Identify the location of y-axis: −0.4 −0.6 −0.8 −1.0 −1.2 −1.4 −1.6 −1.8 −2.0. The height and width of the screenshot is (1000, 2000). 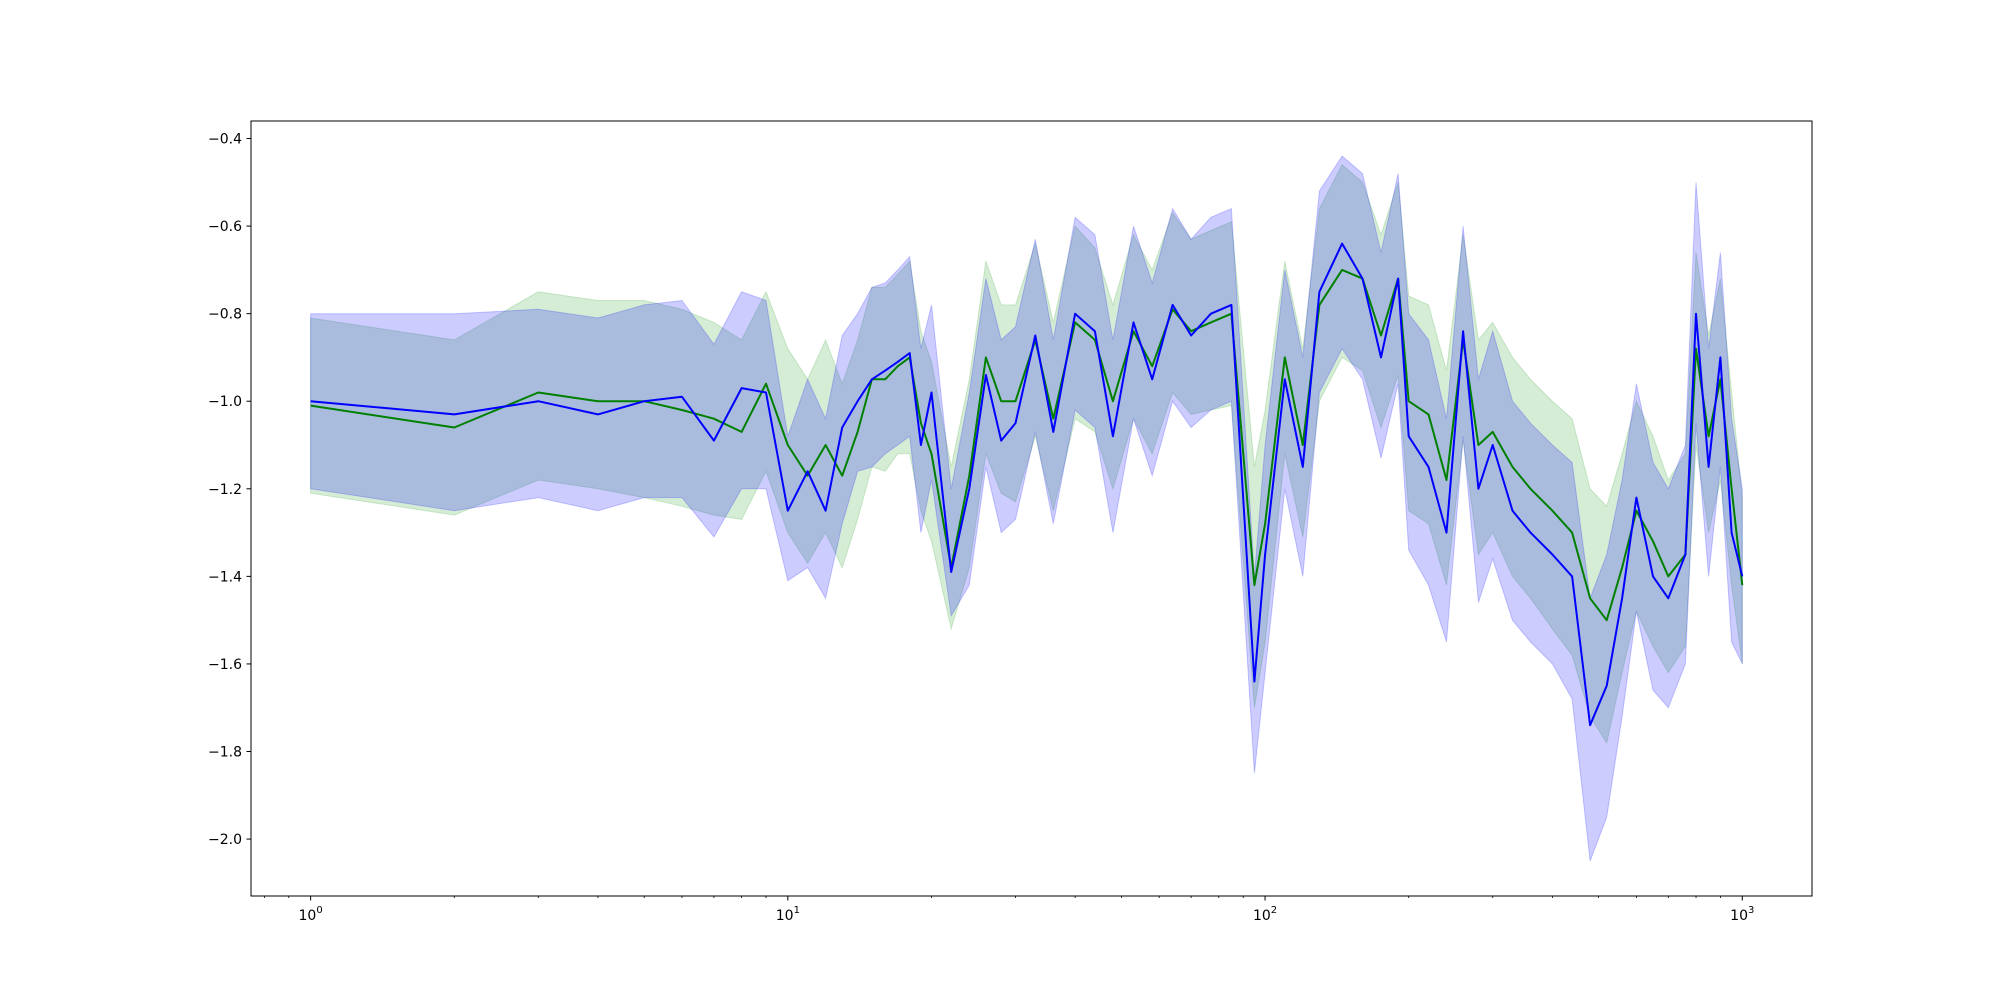
(229, 490).